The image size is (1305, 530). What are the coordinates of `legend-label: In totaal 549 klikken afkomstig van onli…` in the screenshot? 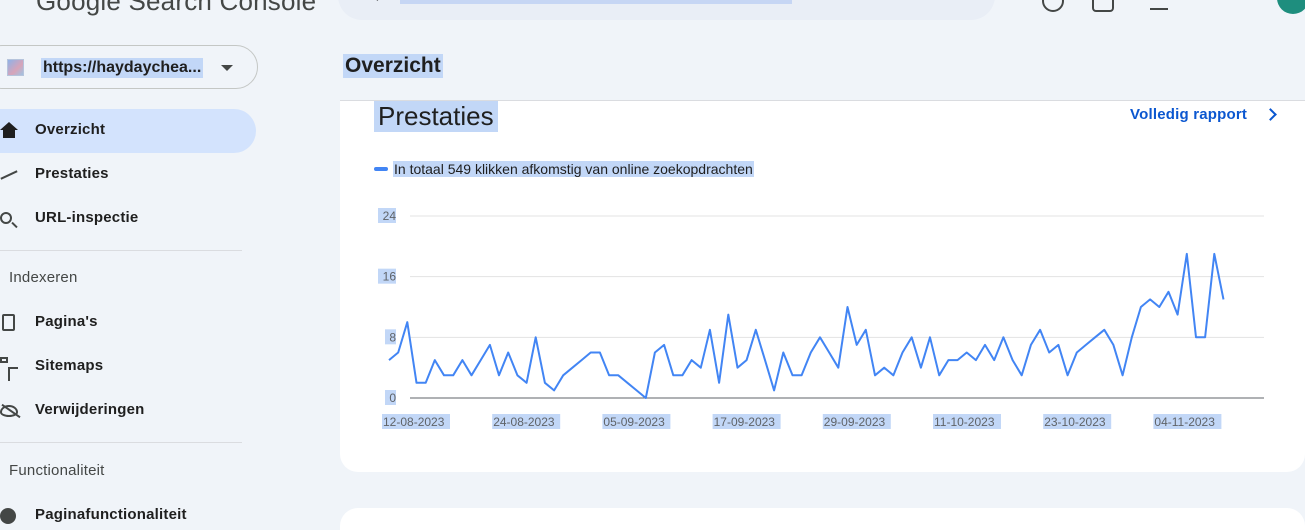 It's located at (573, 169).